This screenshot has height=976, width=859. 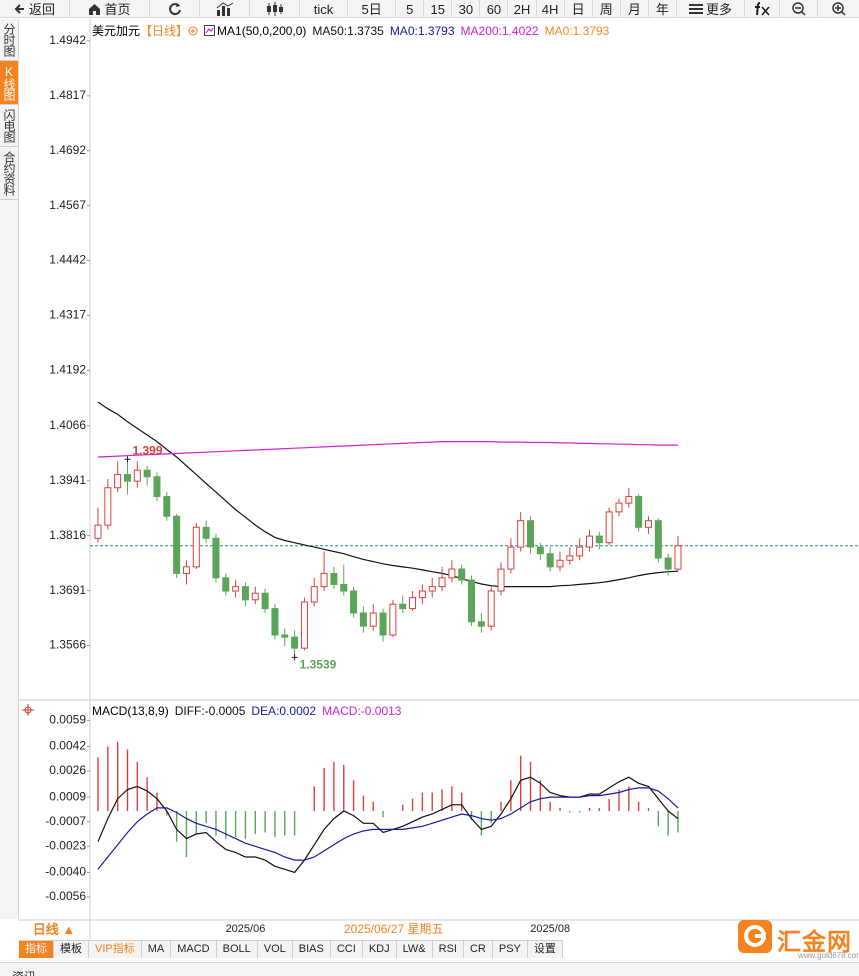 I want to click on indicator-tab: 设置, so click(x=545, y=949).